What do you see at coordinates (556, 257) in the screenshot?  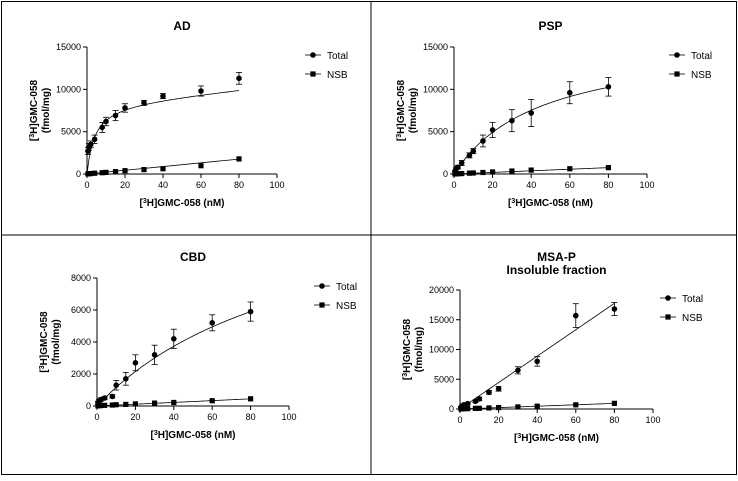 I see `chart-title: MSA-P` at bounding box center [556, 257].